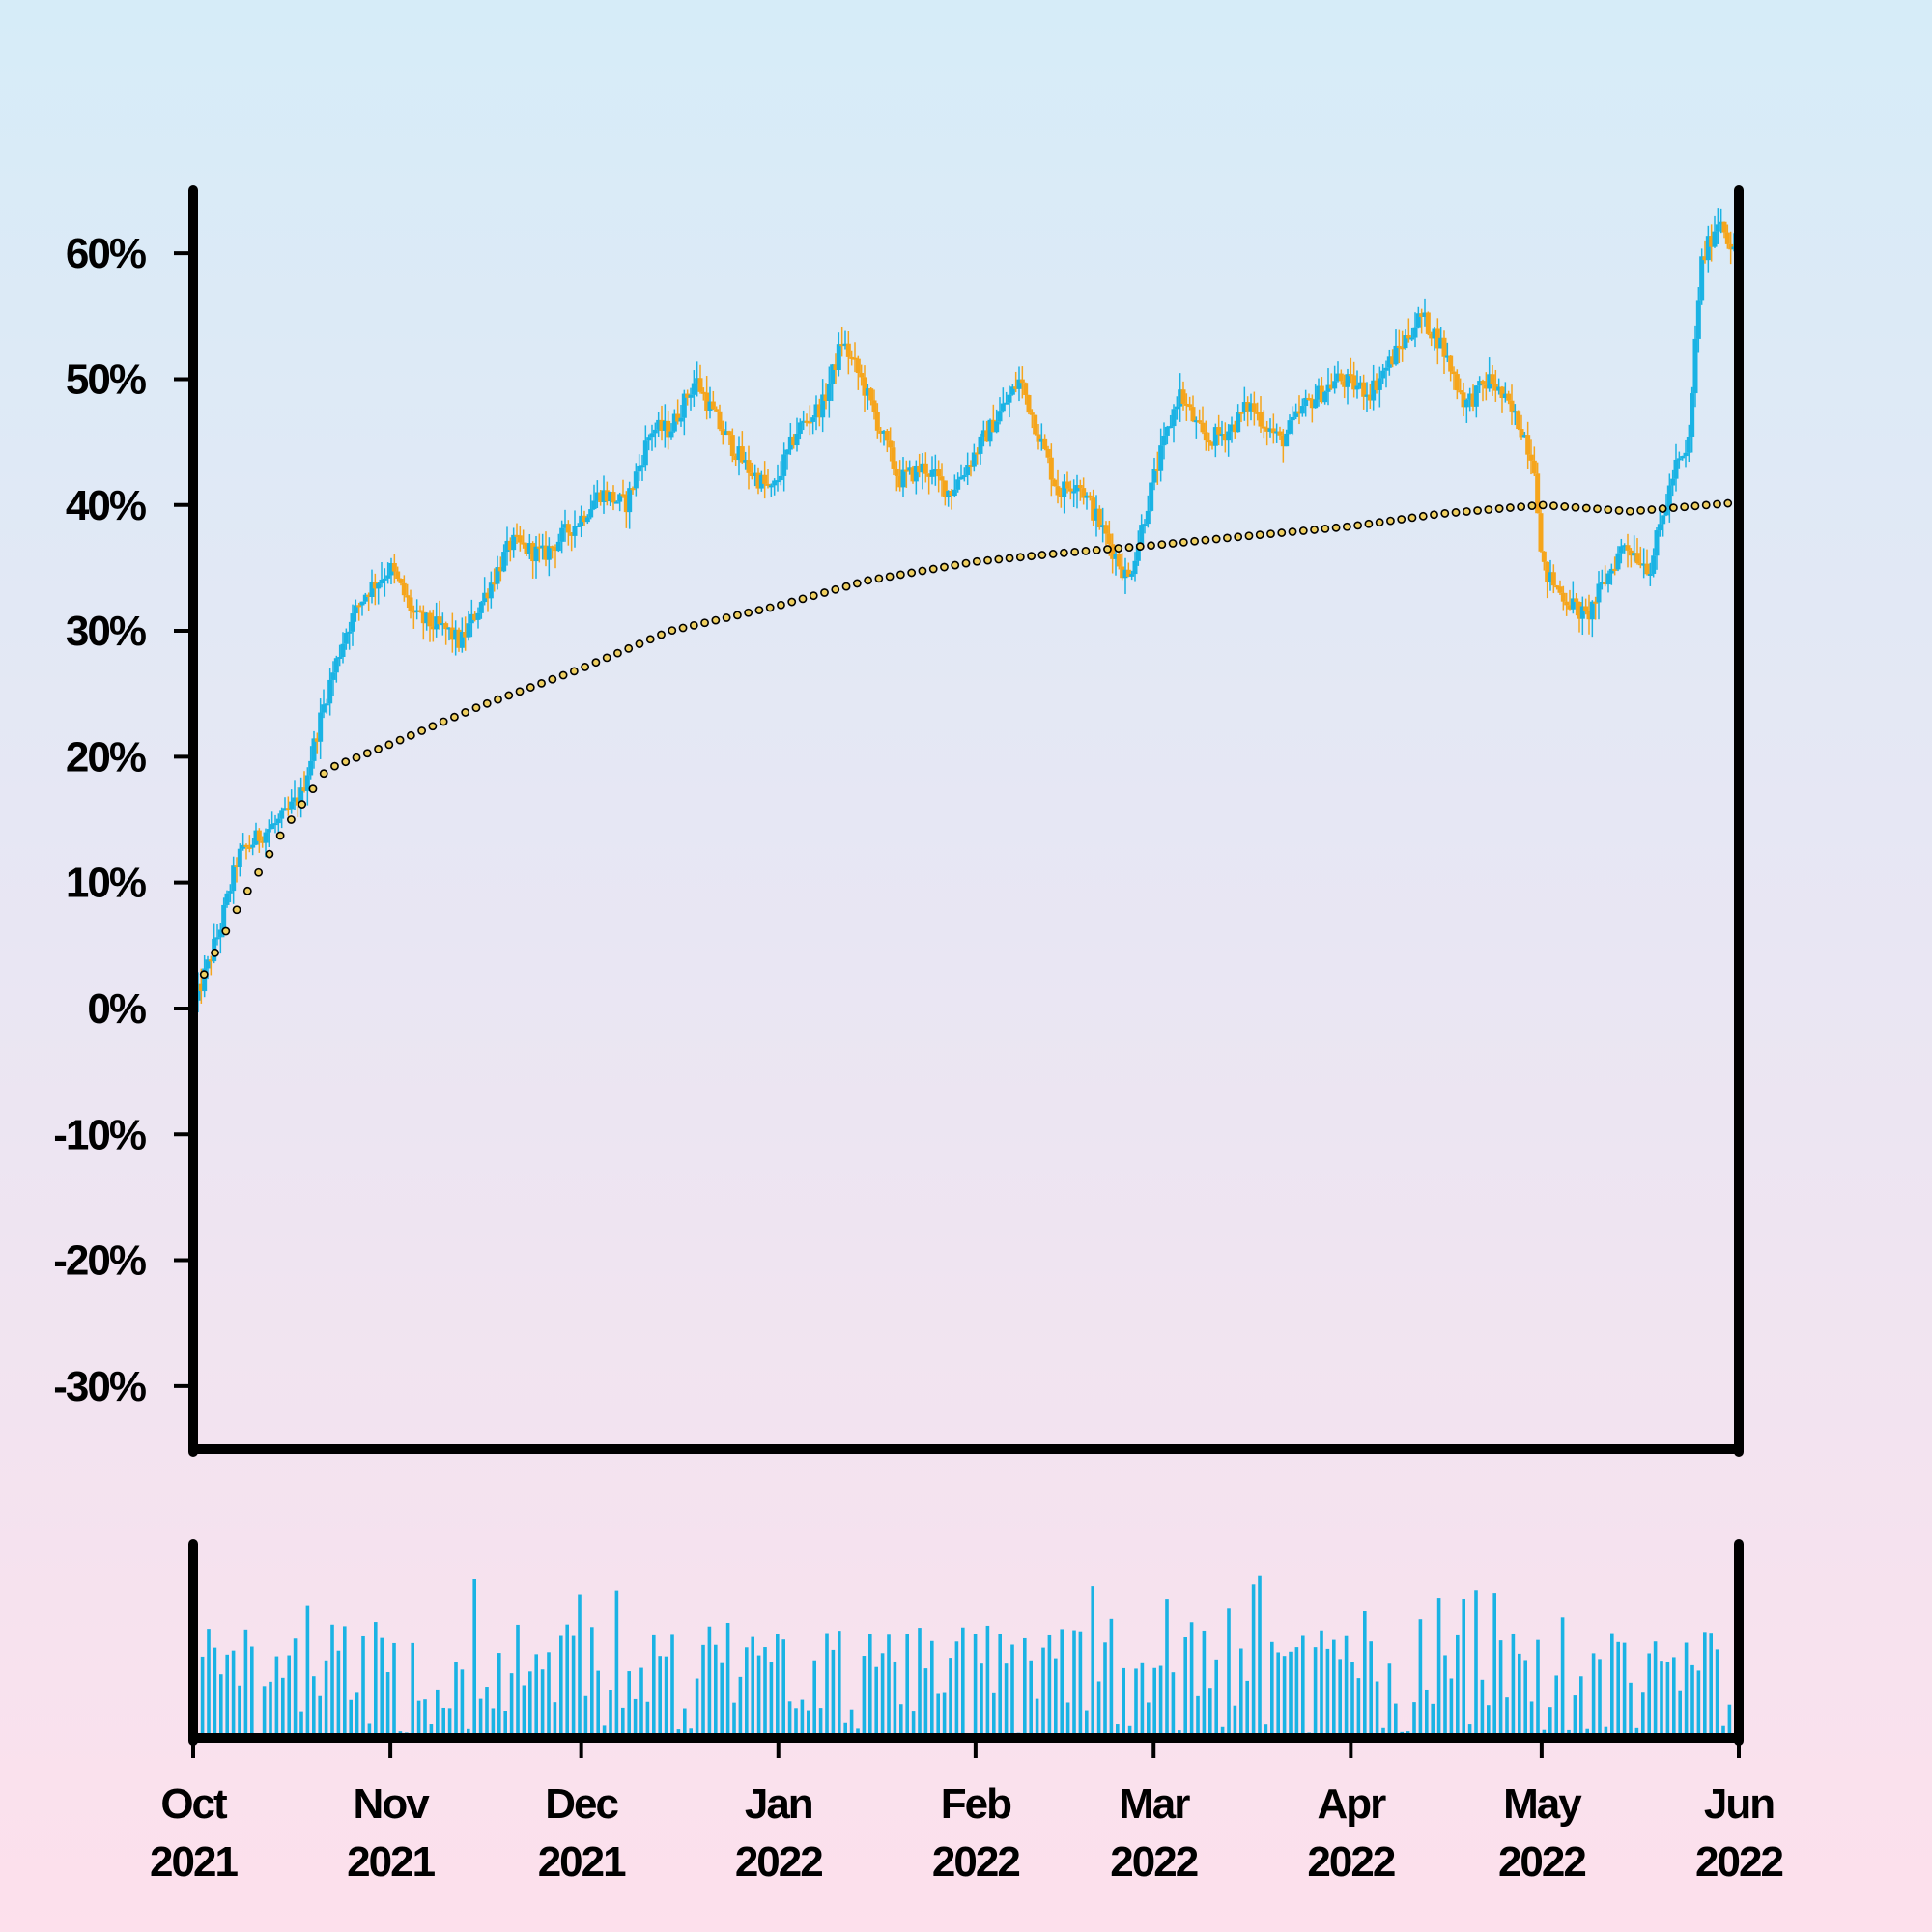  What do you see at coordinates (106, 883) in the screenshot?
I see `y-tick-label: 10%` at bounding box center [106, 883].